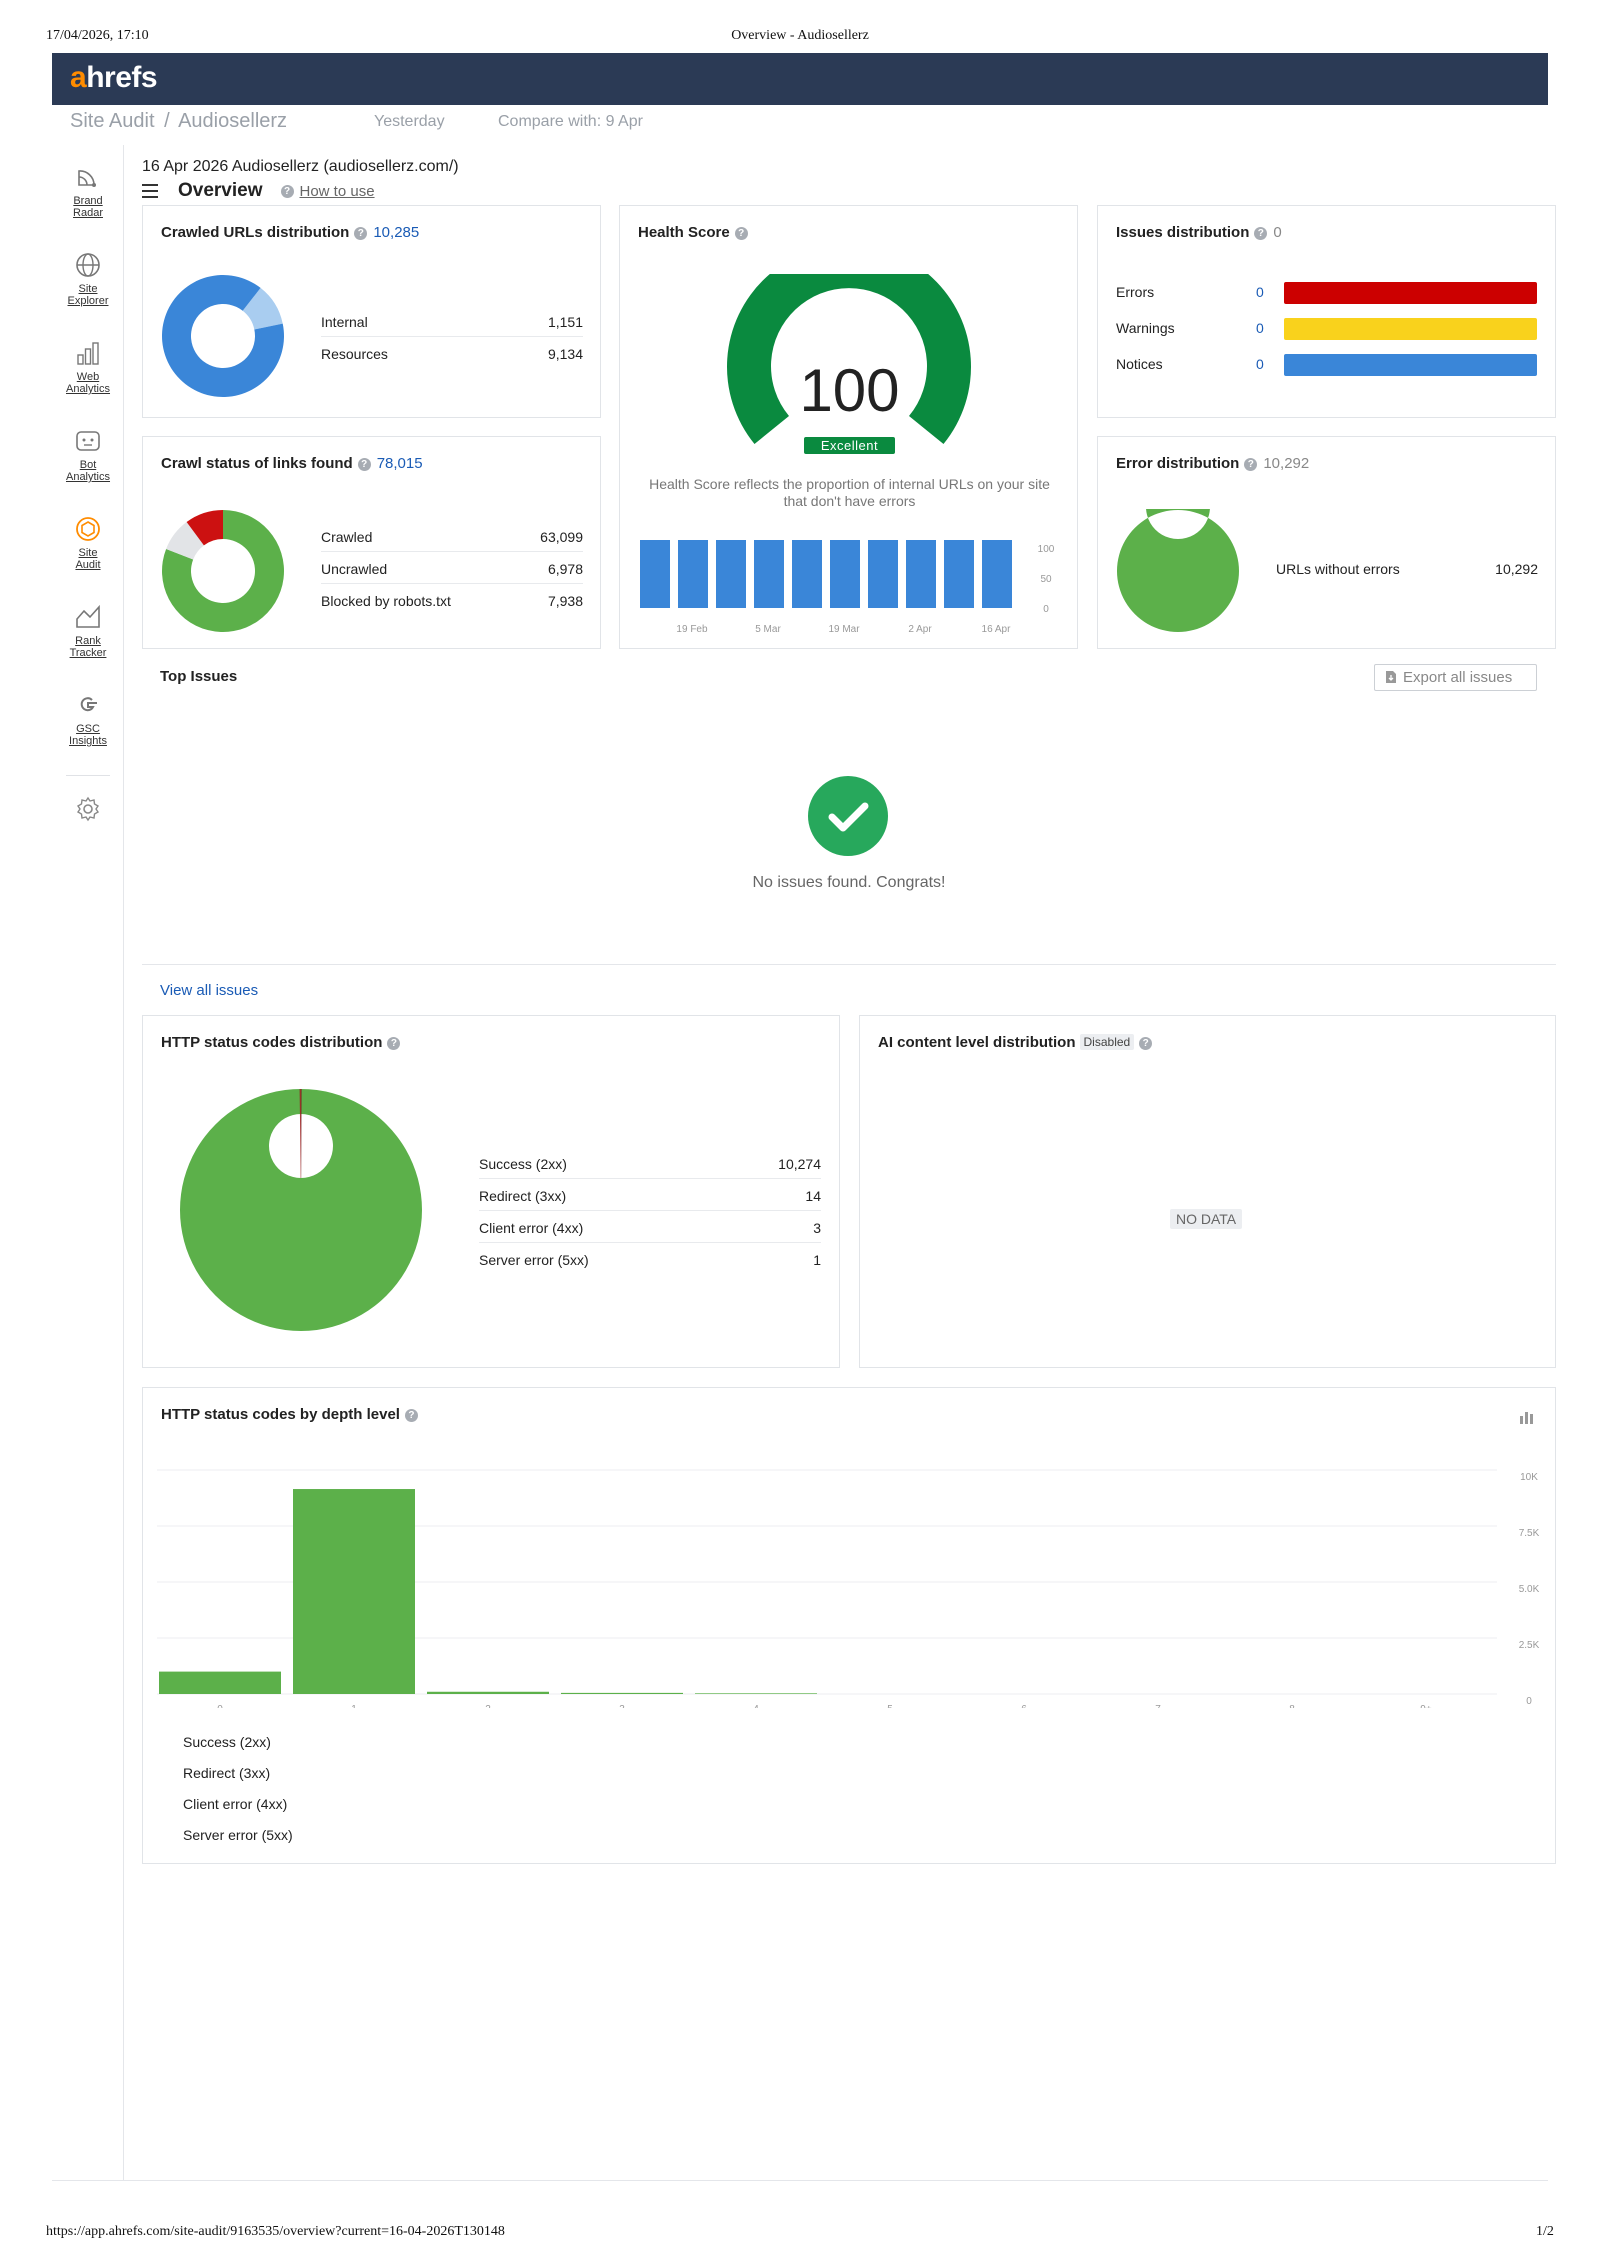 Image resolution: width=1600 pixels, height=2264 pixels. What do you see at coordinates (570, 121) in the screenshot?
I see `compare-selector: Compare with: 9 Apr` at bounding box center [570, 121].